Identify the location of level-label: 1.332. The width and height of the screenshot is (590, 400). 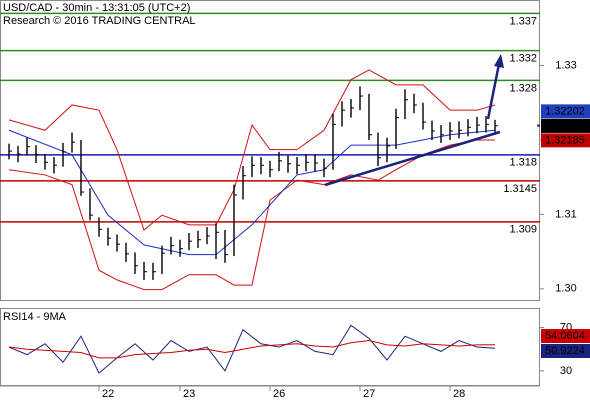
(523, 59).